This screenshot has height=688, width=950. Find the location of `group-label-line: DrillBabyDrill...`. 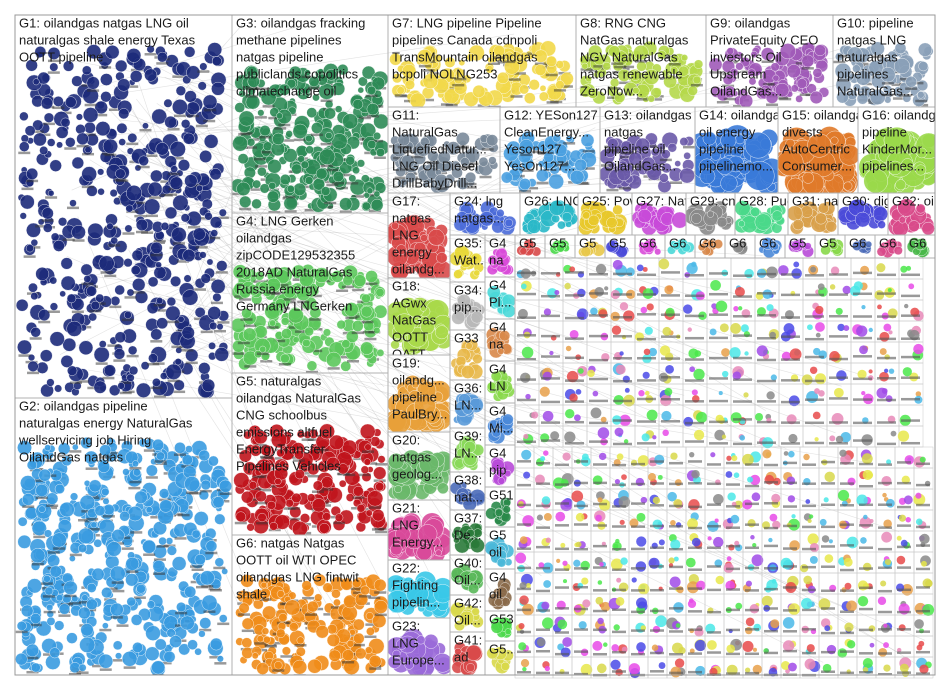

group-label-line: DrillBabyDrill... is located at coordinates (434, 183).